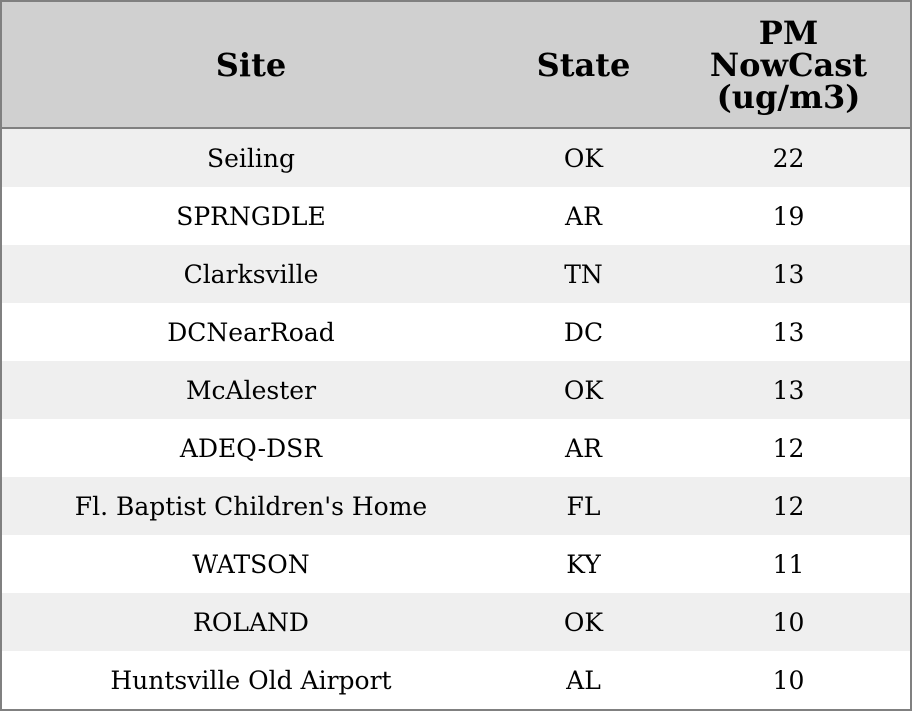  What do you see at coordinates (583, 506) in the screenshot?
I see `table-cell: FL` at bounding box center [583, 506].